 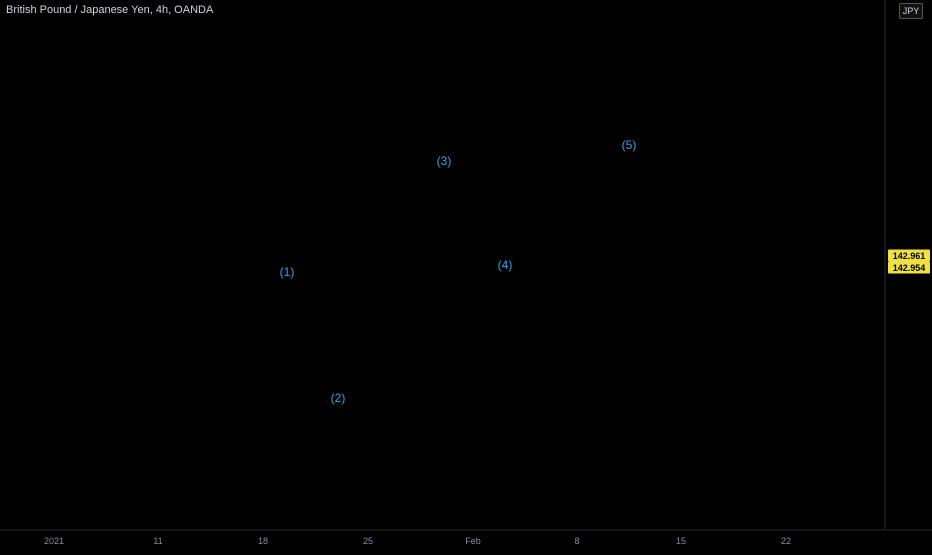 I want to click on x-tick-label: 11, so click(x=157, y=541).